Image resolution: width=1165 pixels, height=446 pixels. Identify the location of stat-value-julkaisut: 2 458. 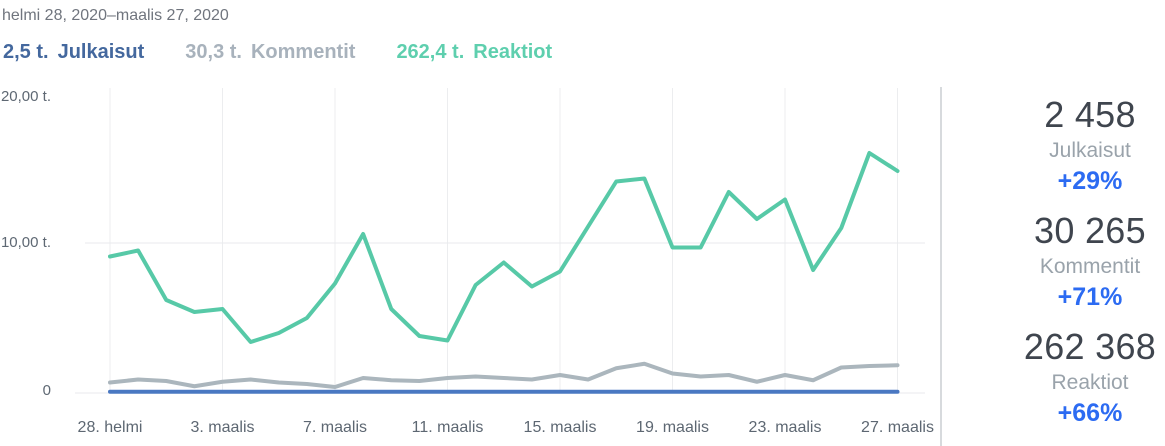
(1090, 114).